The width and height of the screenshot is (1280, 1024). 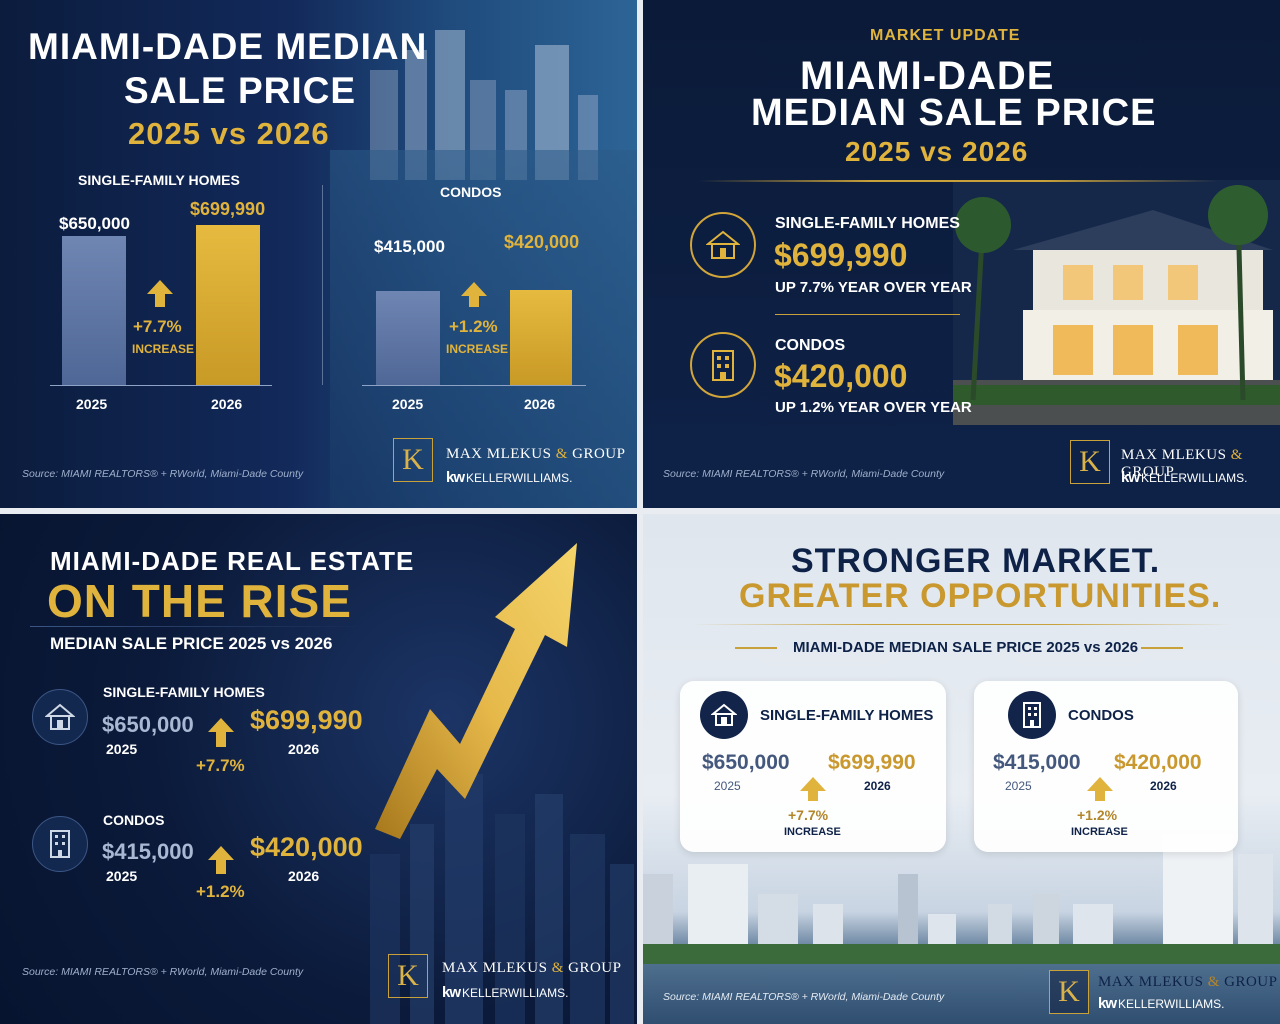 What do you see at coordinates (159, 180) in the screenshot?
I see `sfh-chart-label: SINGLE-FAMILY HOMES` at bounding box center [159, 180].